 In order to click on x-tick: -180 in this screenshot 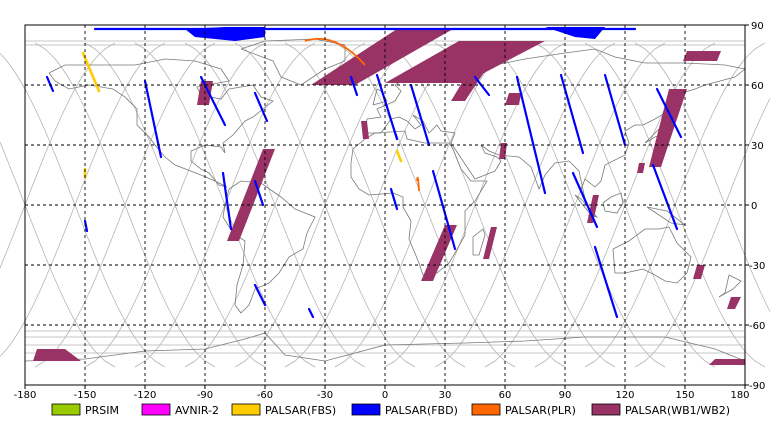, I will do `click(25, 395)`.